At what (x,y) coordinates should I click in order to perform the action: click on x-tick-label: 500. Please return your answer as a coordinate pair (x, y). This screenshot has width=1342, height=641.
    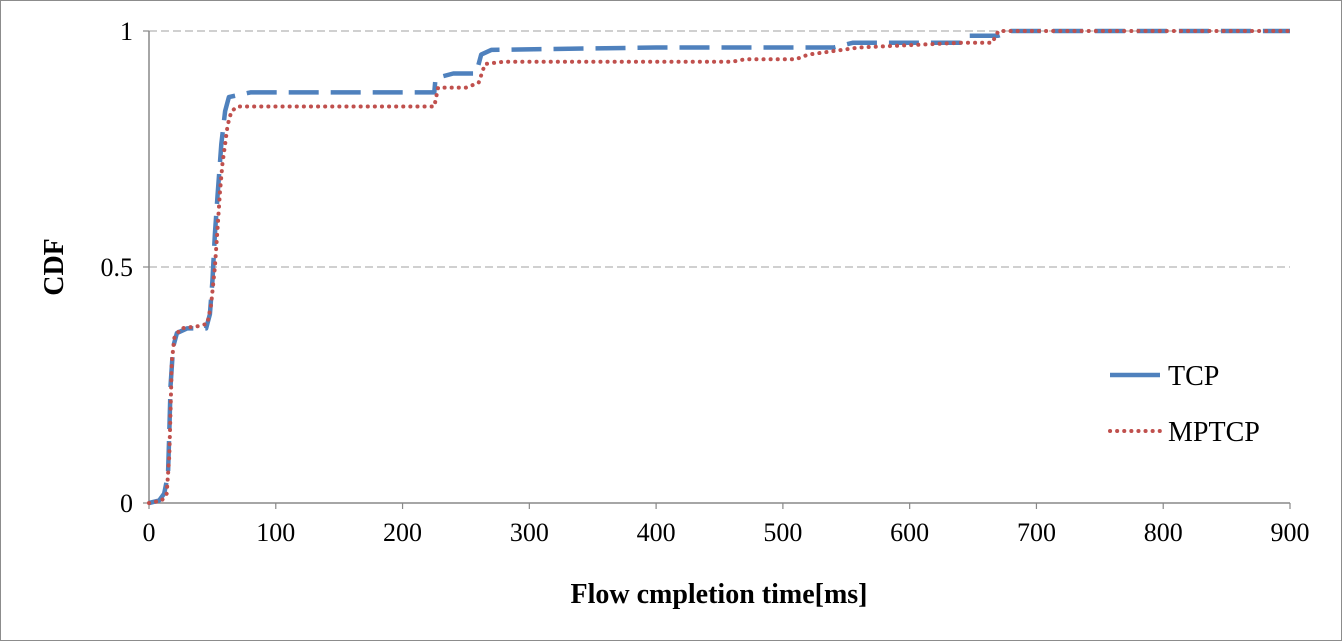
    Looking at the image, I should click on (782, 532).